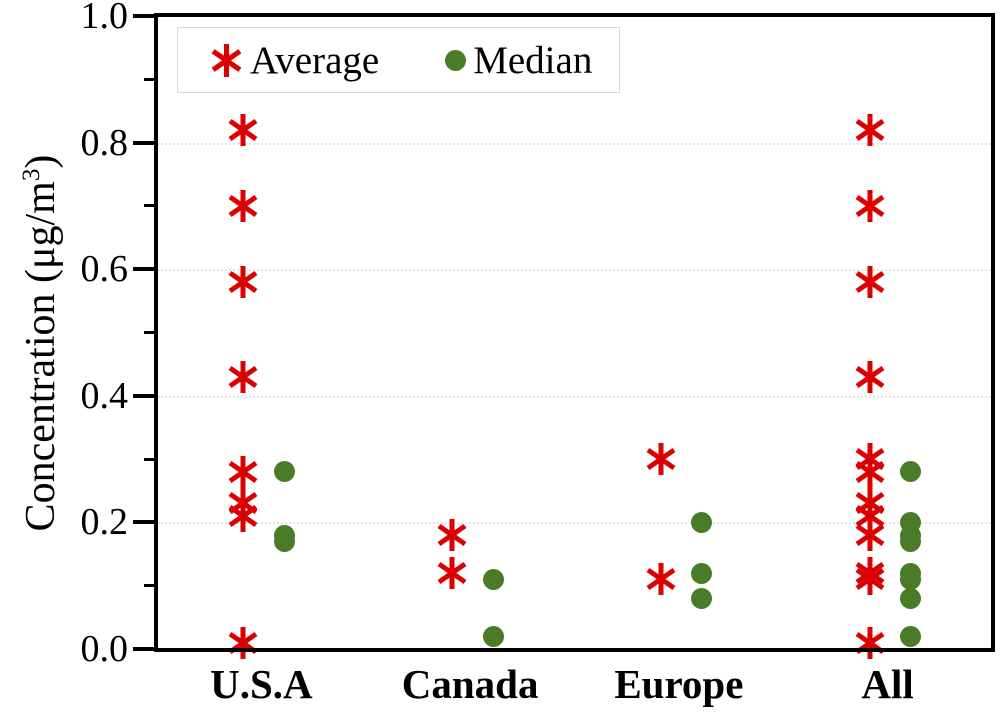  What do you see at coordinates (104, 269) in the screenshot?
I see `y-axis-tick-label: 0.6` at bounding box center [104, 269].